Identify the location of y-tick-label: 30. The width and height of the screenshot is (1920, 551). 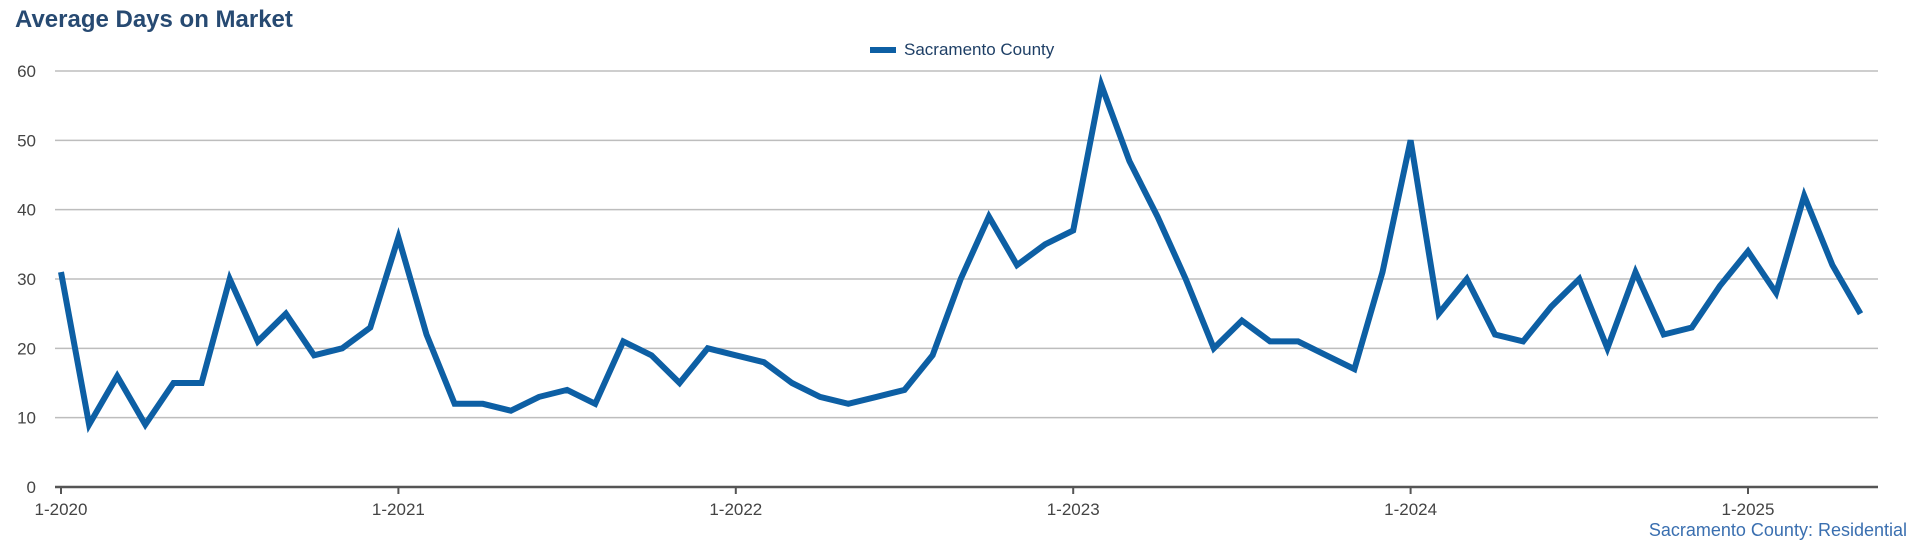
(26, 279).